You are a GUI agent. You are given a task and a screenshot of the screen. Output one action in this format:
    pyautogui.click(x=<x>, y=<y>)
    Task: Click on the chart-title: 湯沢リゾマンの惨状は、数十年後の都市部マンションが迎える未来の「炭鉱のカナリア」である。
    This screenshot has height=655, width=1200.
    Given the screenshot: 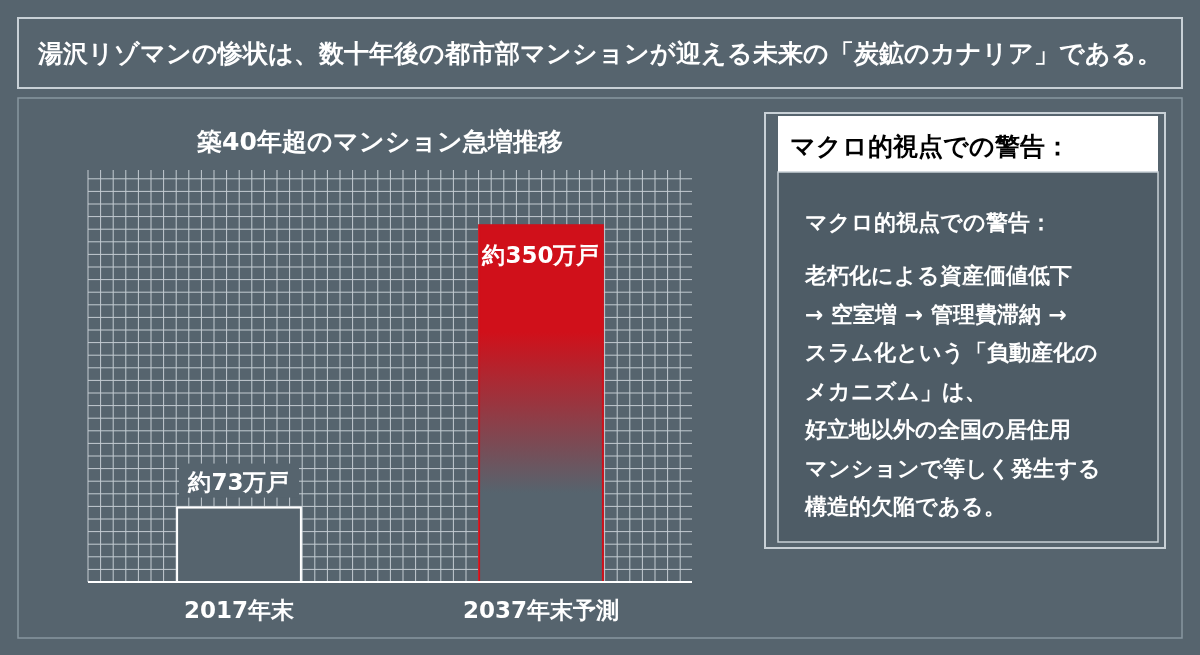 What is the action you would take?
    pyautogui.click(x=599, y=53)
    